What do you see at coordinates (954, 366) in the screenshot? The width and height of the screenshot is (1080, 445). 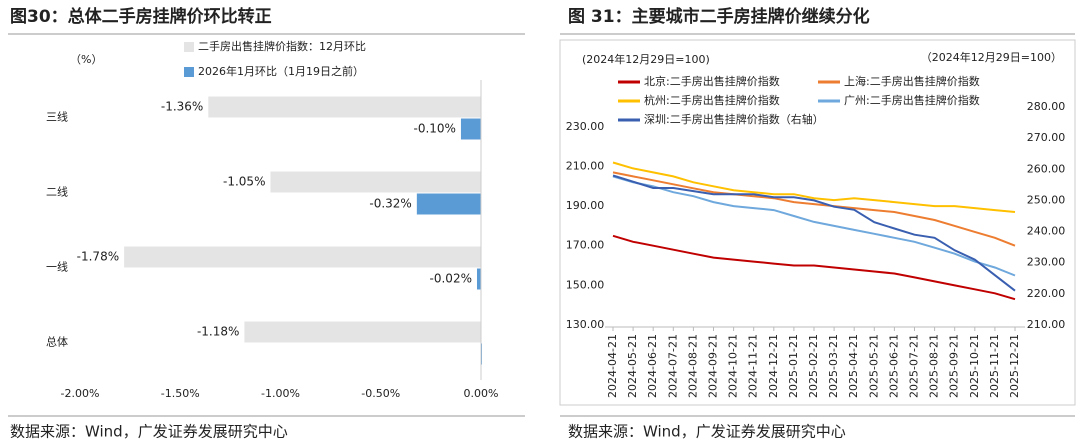 I see `x-tick-label: 2025-09-21` at bounding box center [954, 366].